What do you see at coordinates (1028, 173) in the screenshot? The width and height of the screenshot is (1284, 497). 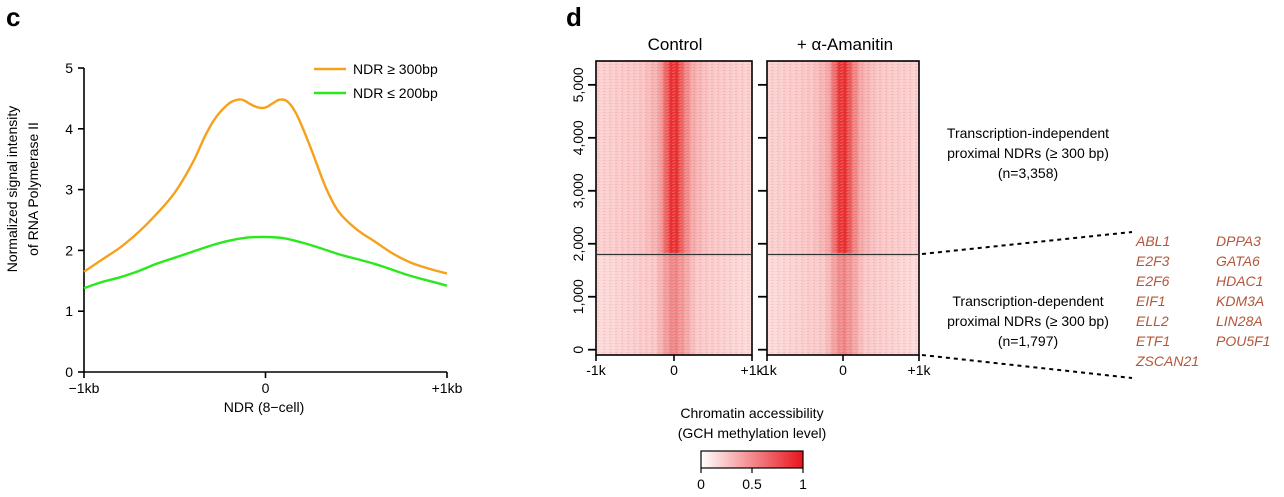 I see `group-independent-line3: (n=3,358)` at bounding box center [1028, 173].